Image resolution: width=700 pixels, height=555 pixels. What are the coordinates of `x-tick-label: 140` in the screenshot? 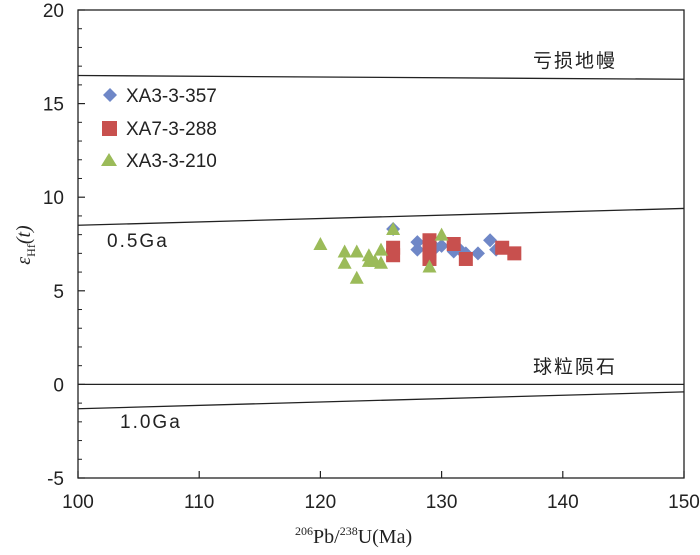 It's located at (563, 502).